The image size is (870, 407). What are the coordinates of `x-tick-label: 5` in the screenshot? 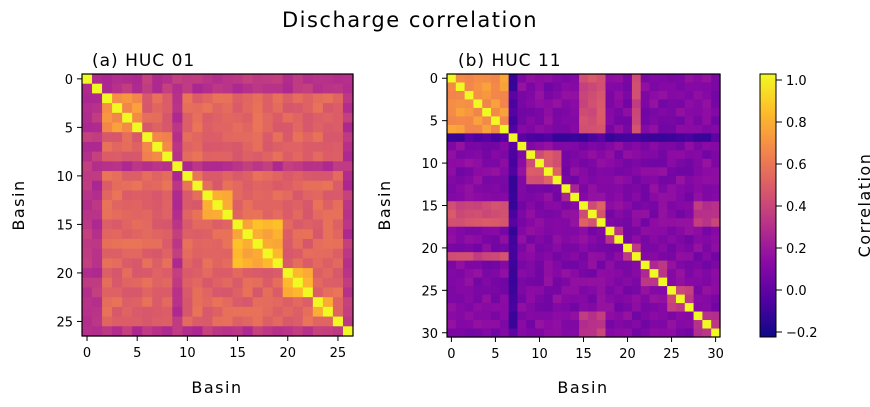 It's located at (137, 353).